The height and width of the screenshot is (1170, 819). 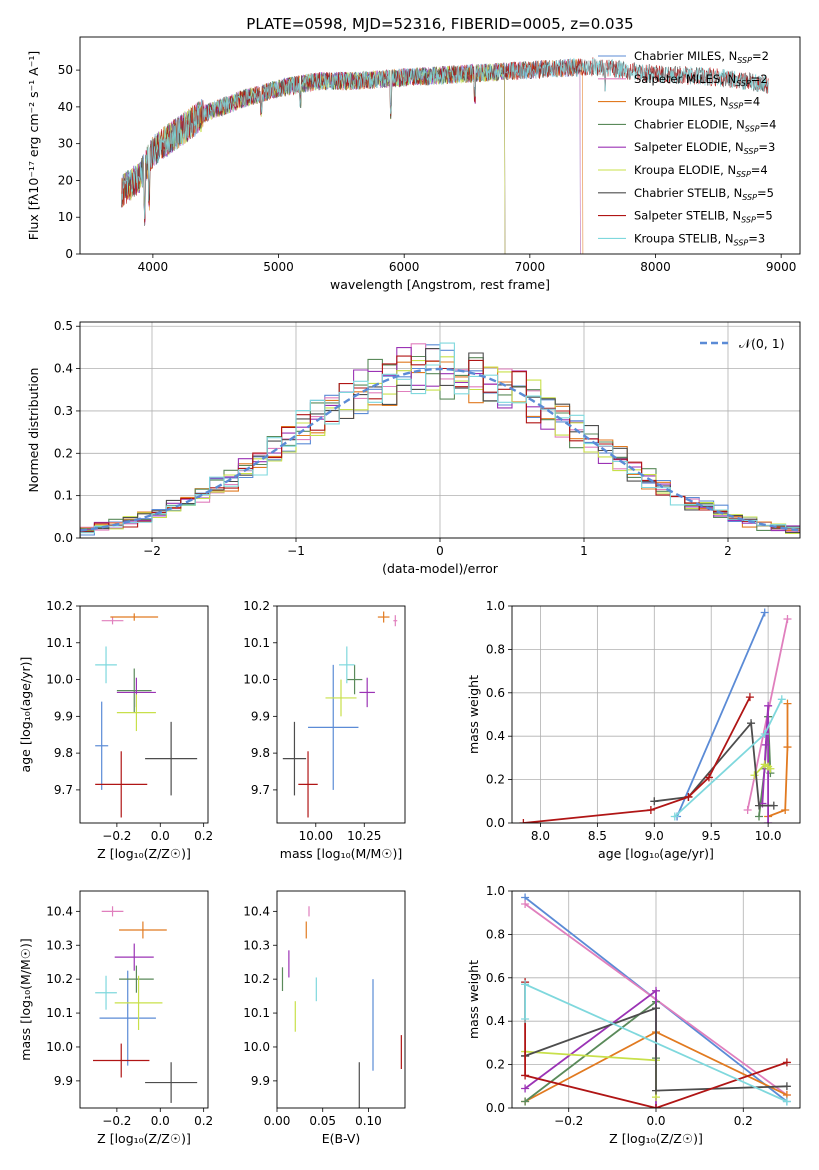 What do you see at coordinates (728, 551) in the screenshot?
I see `x-tick-label: 2` at bounding box center [728, 551].